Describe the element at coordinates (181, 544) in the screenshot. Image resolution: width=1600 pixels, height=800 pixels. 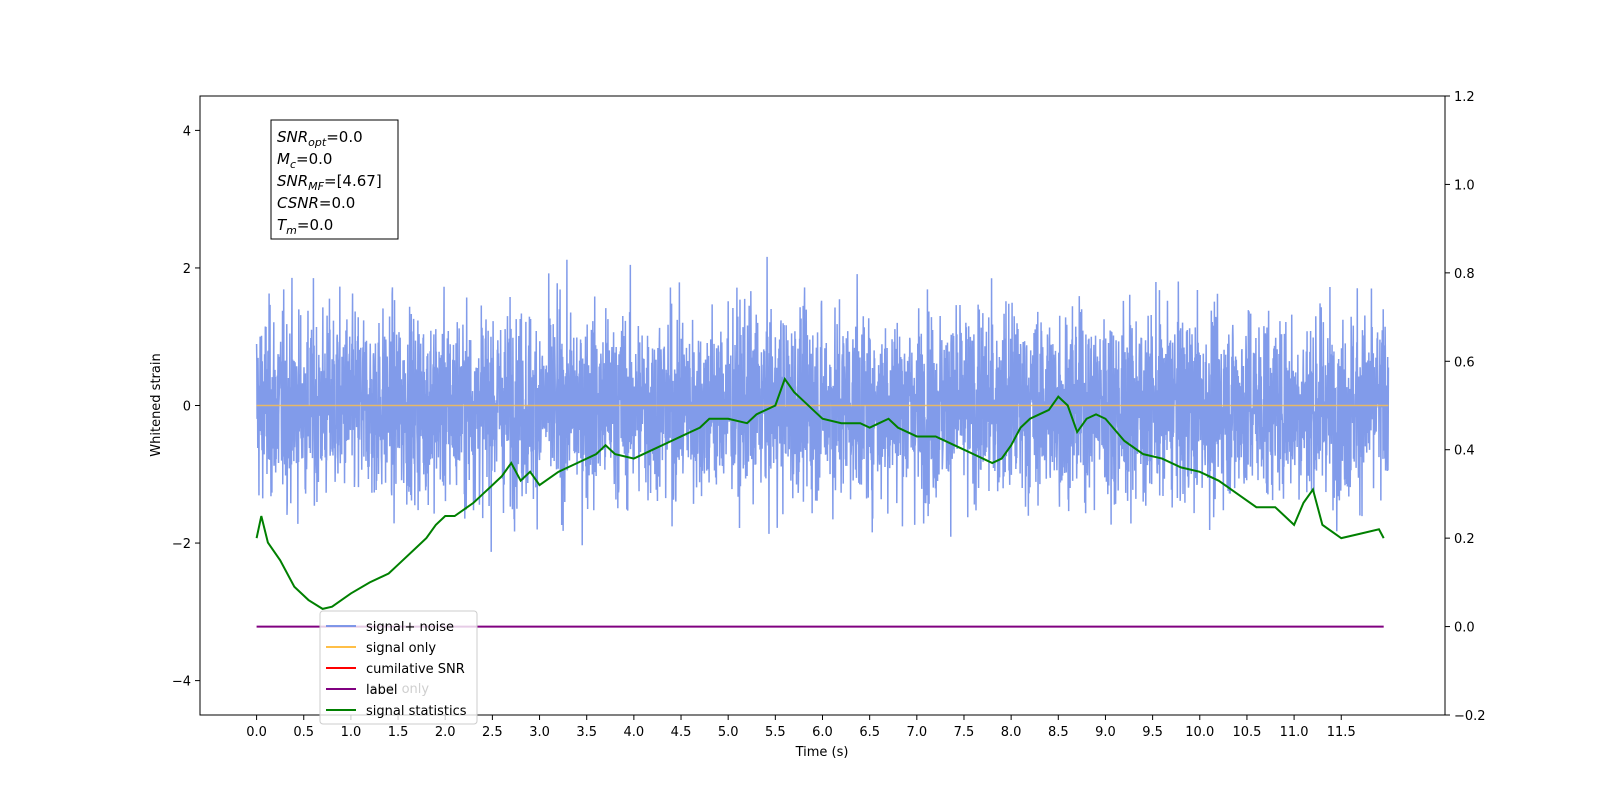
I see `y-tick-label: −2` at that location.